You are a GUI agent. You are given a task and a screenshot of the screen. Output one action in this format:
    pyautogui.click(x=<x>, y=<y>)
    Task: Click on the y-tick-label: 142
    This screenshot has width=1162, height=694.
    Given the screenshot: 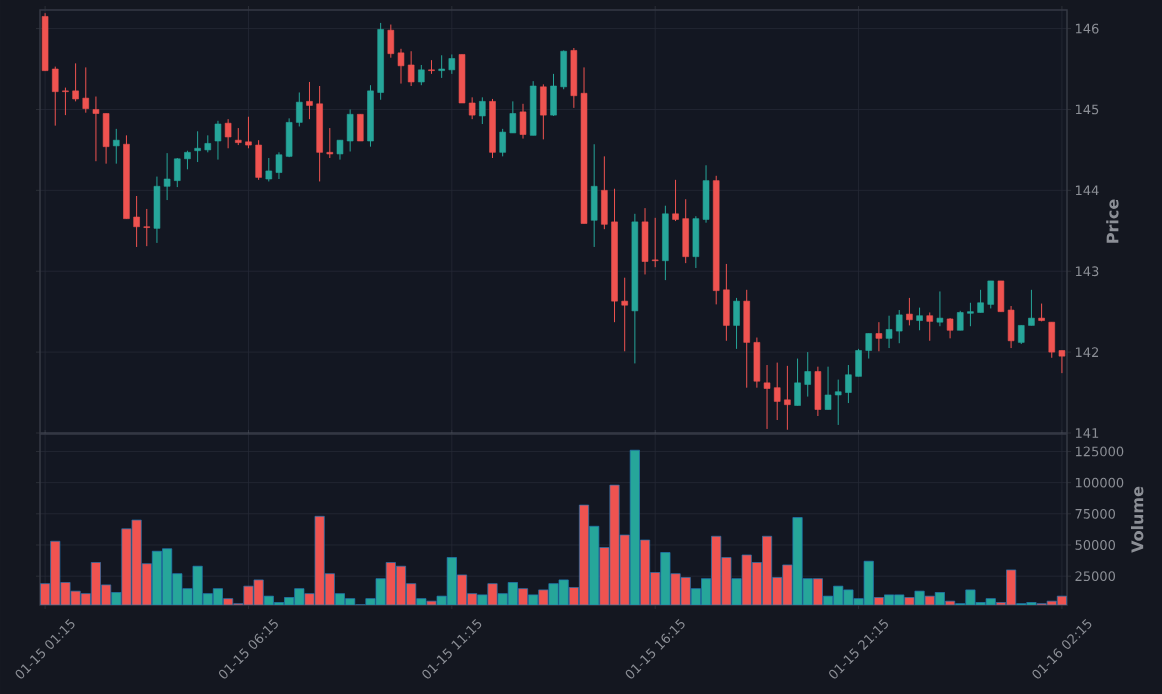 What is the action you would take?
    pyautogui.click(x=1087, y=352)
    